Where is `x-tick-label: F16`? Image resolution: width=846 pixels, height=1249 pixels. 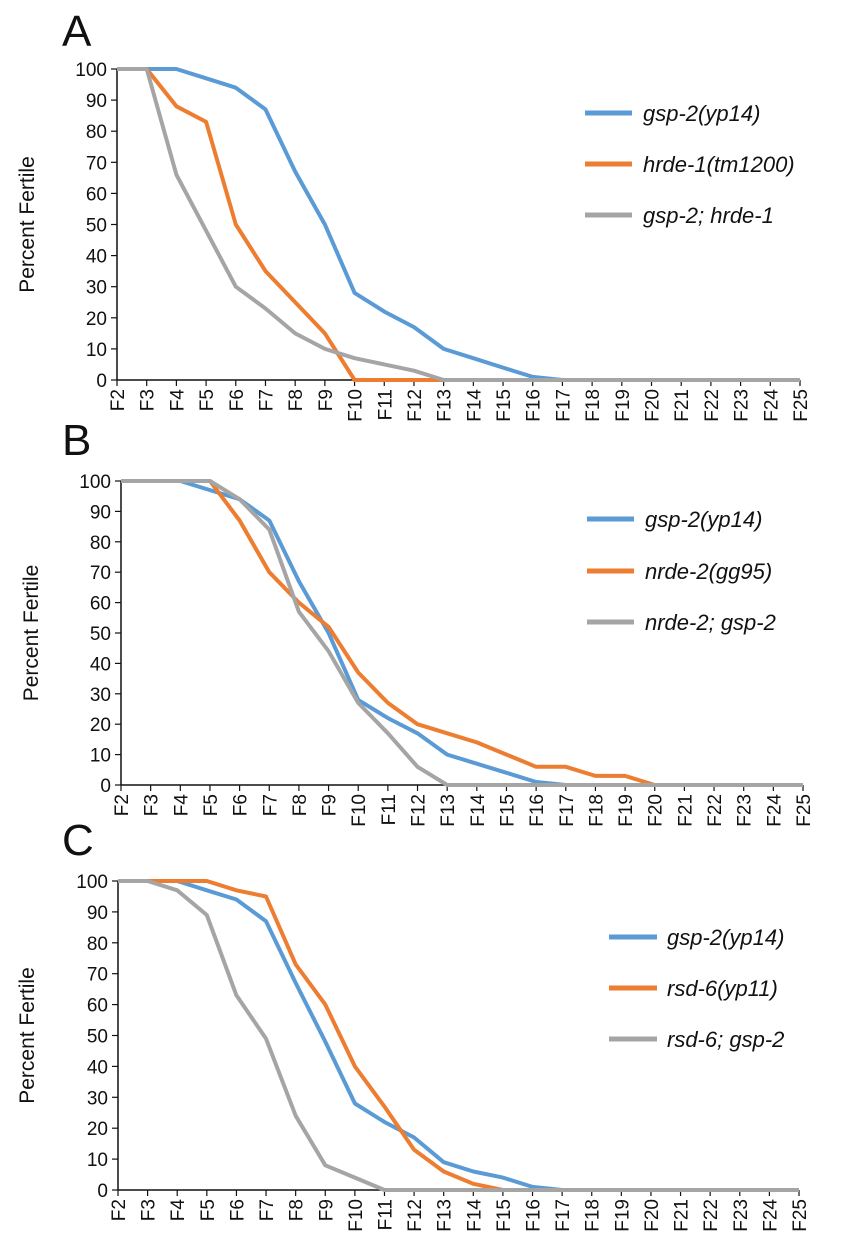 x-tick-label: F16 is located at coordinates (534, 405).